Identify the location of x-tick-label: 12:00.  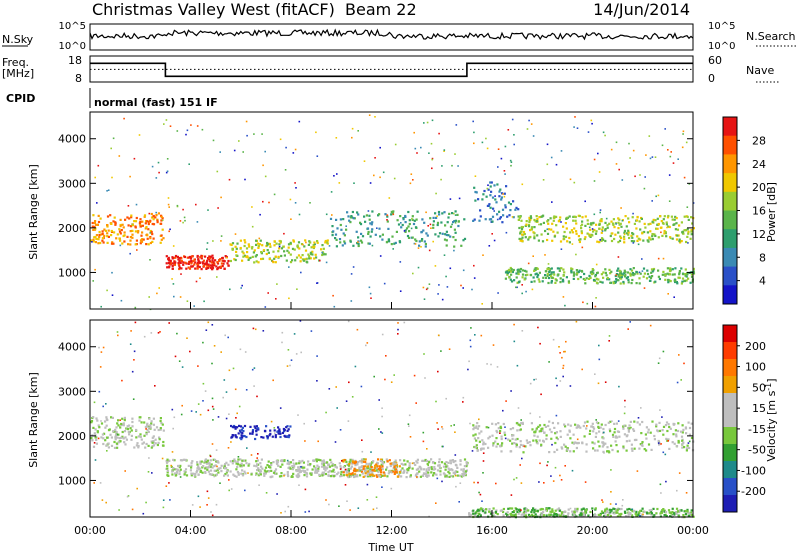
(392, 530).